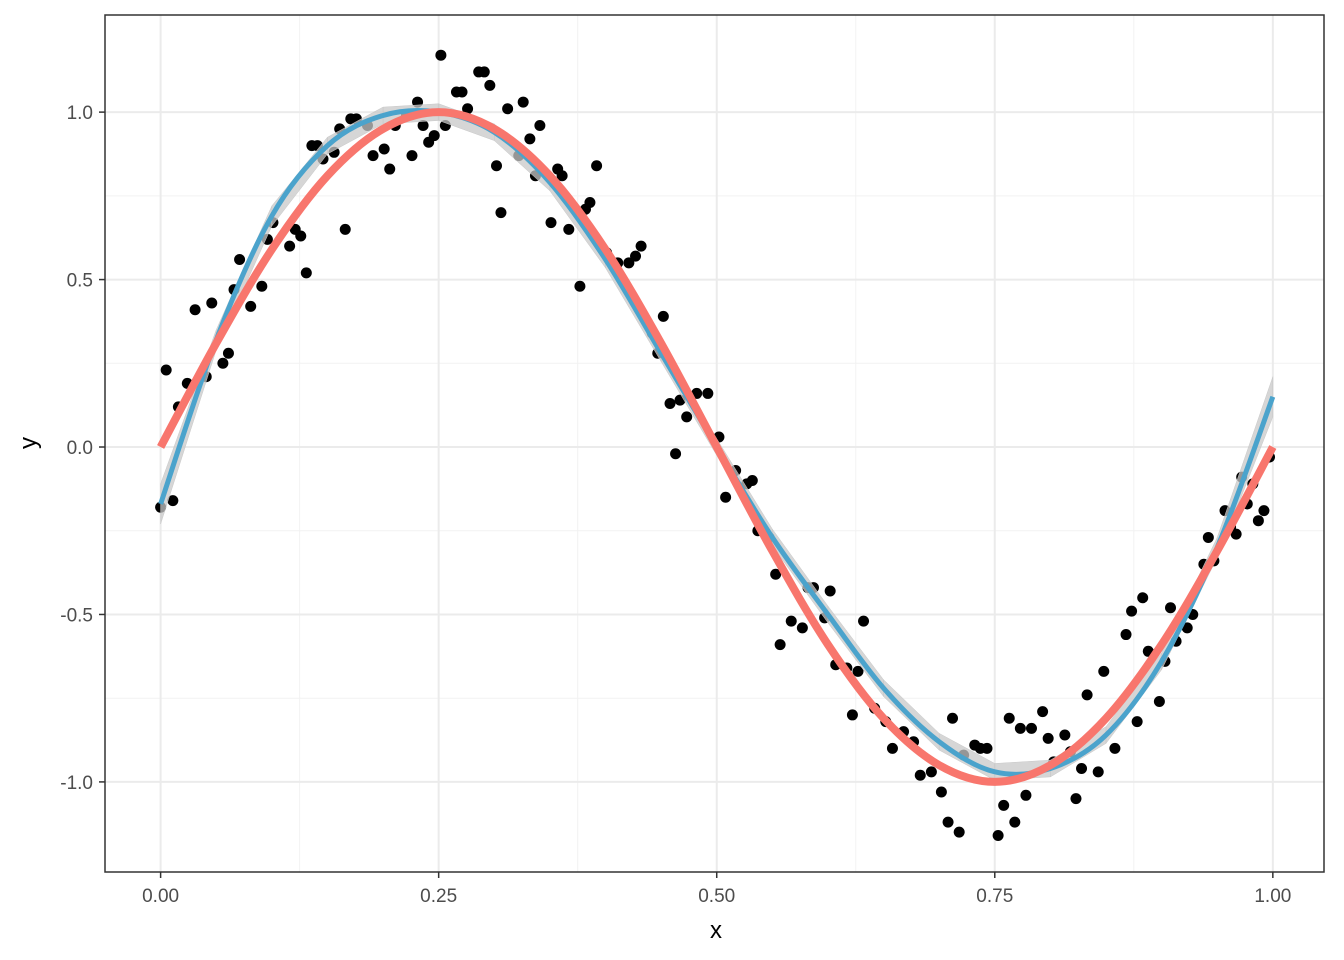 The width and height of the screenshot is (1344, 960). I want to click on y-tick-label: -0.5, so click(76, 615).